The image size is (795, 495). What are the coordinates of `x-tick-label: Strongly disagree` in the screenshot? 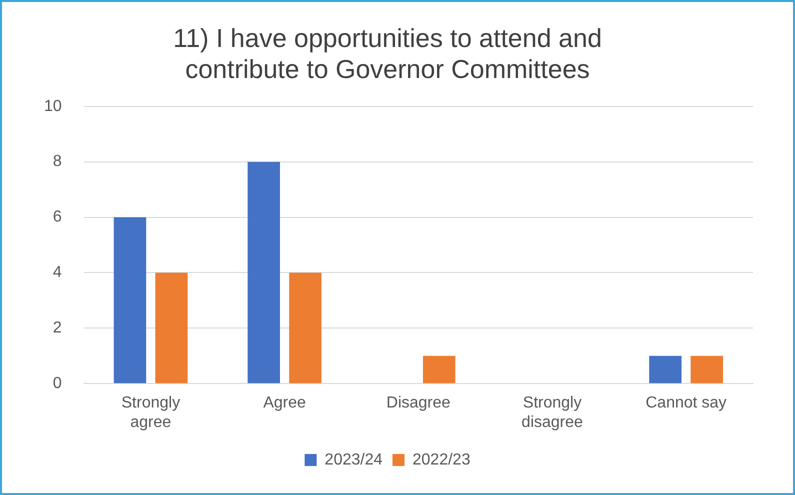 It's located at (553, 412).